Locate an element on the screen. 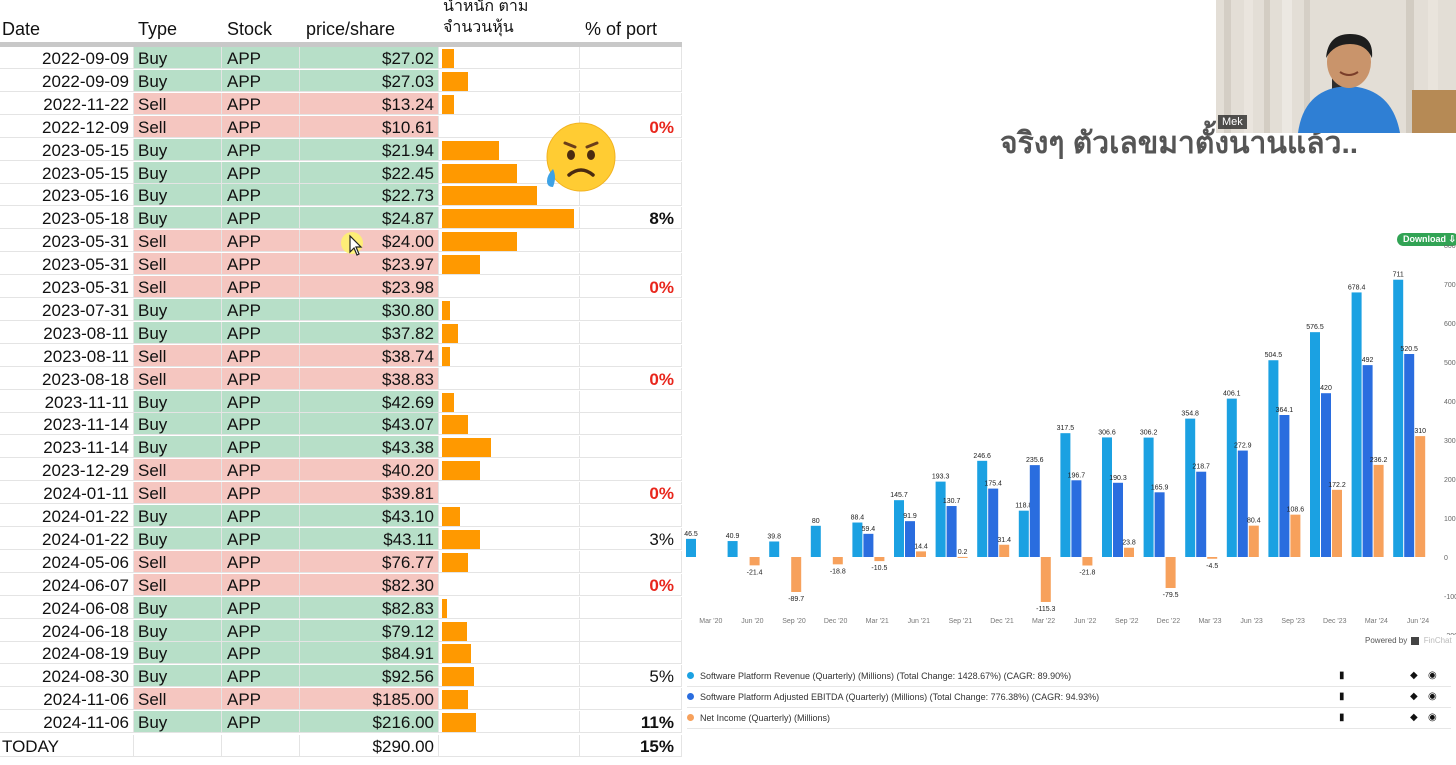  price-cell: $23.98 is located at coordinates (369, 287).